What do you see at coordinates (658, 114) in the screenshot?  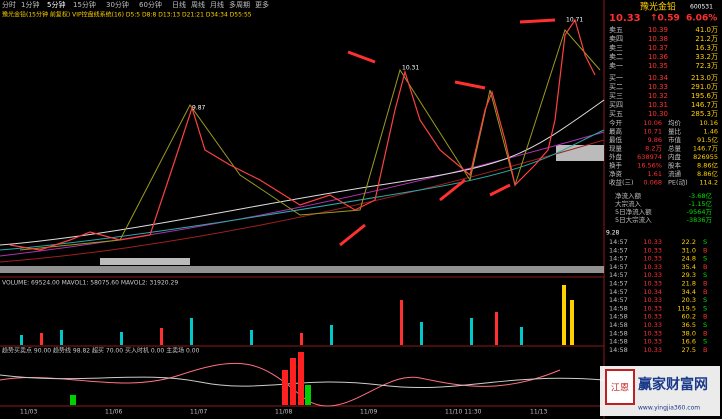 I see `book-price: 10.30` at bounding box center [658, 114].